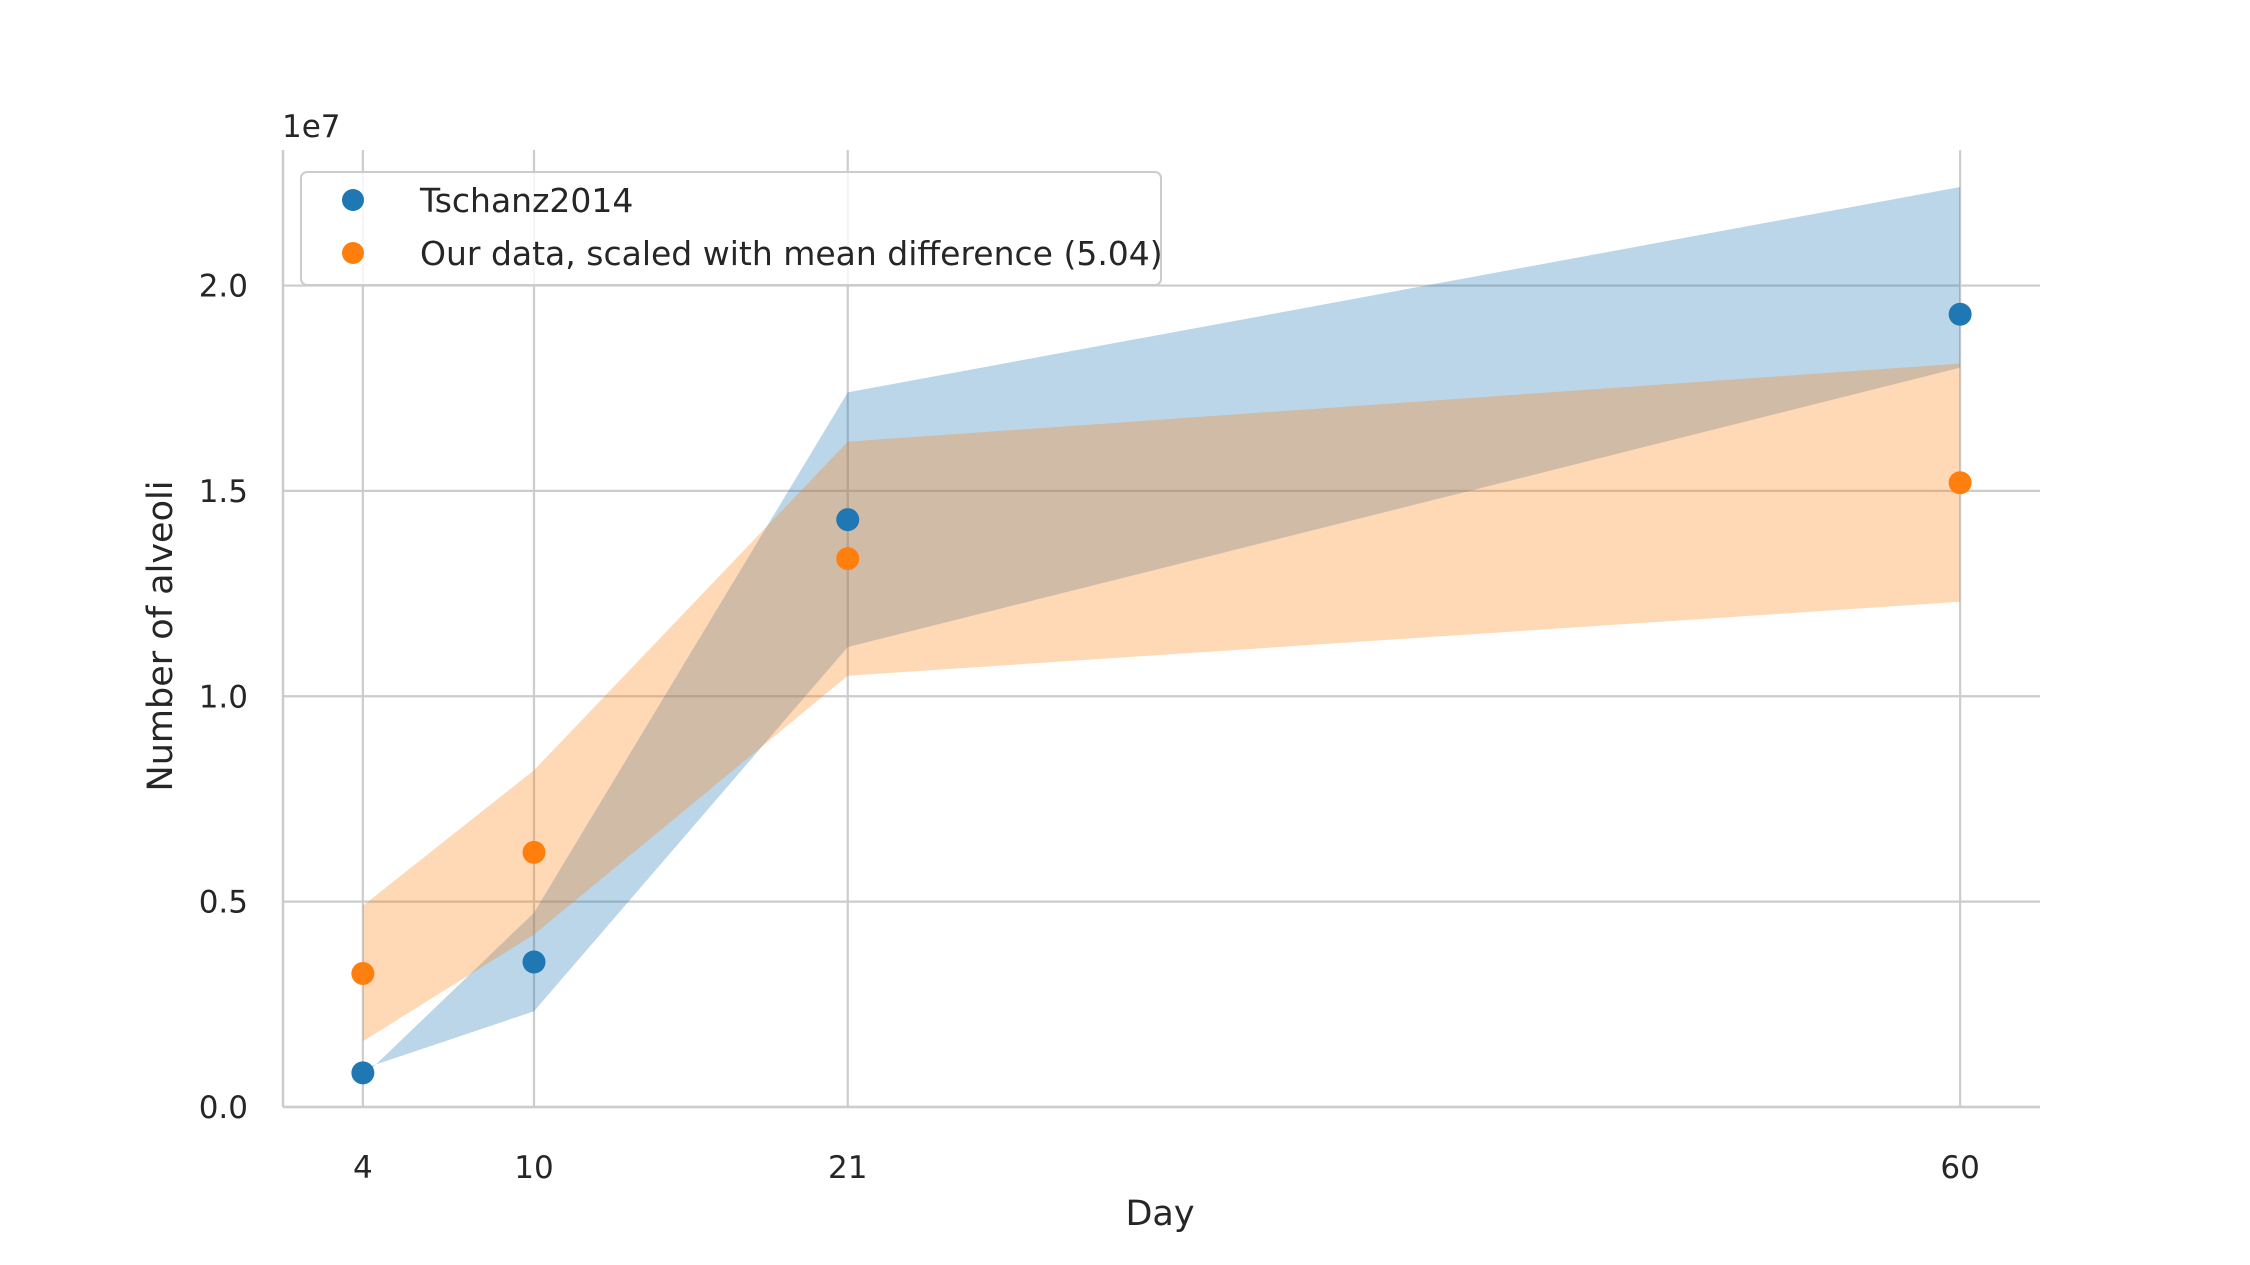 This screenshot has height=1265, width=2250. I want to click on y-axis-label: Number of alveoli, so click(161, 636).